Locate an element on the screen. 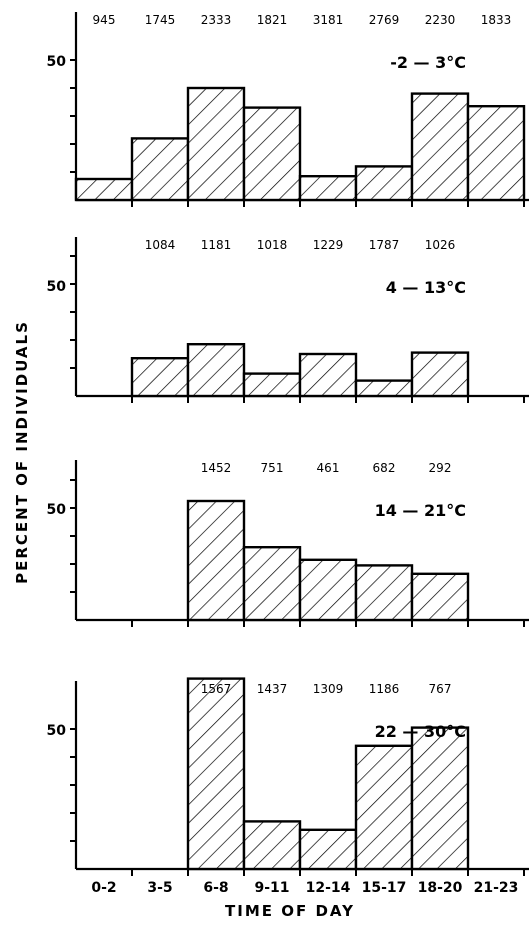  sample-size-label: 1452 is located at coordinates (216, 468).